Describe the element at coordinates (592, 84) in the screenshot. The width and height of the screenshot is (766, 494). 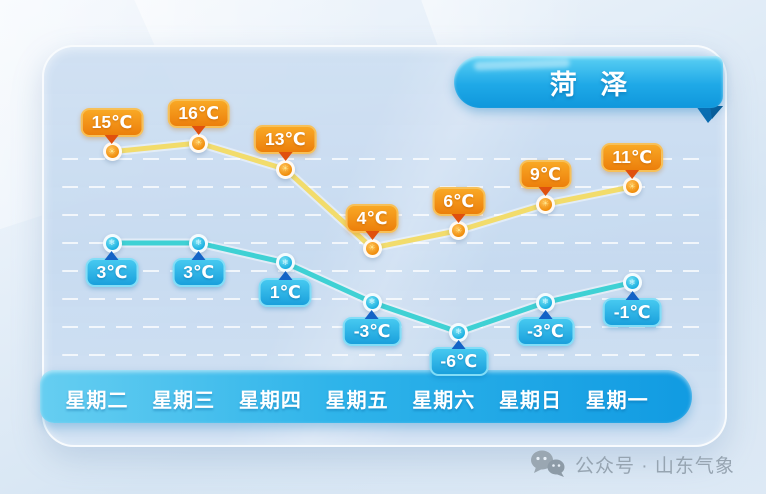
I see `city-title: 菏 泽` at that location.